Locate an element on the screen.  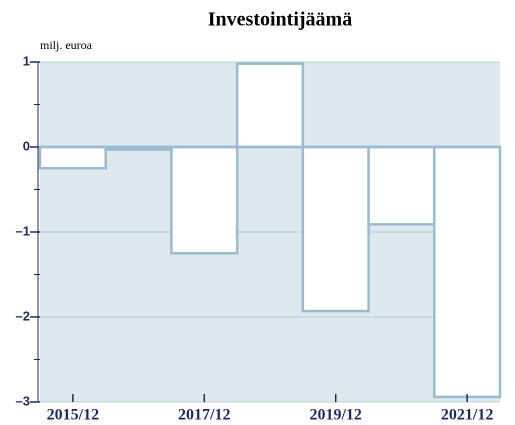
y-tick-label: –2 is located at coordinates (23, 315).